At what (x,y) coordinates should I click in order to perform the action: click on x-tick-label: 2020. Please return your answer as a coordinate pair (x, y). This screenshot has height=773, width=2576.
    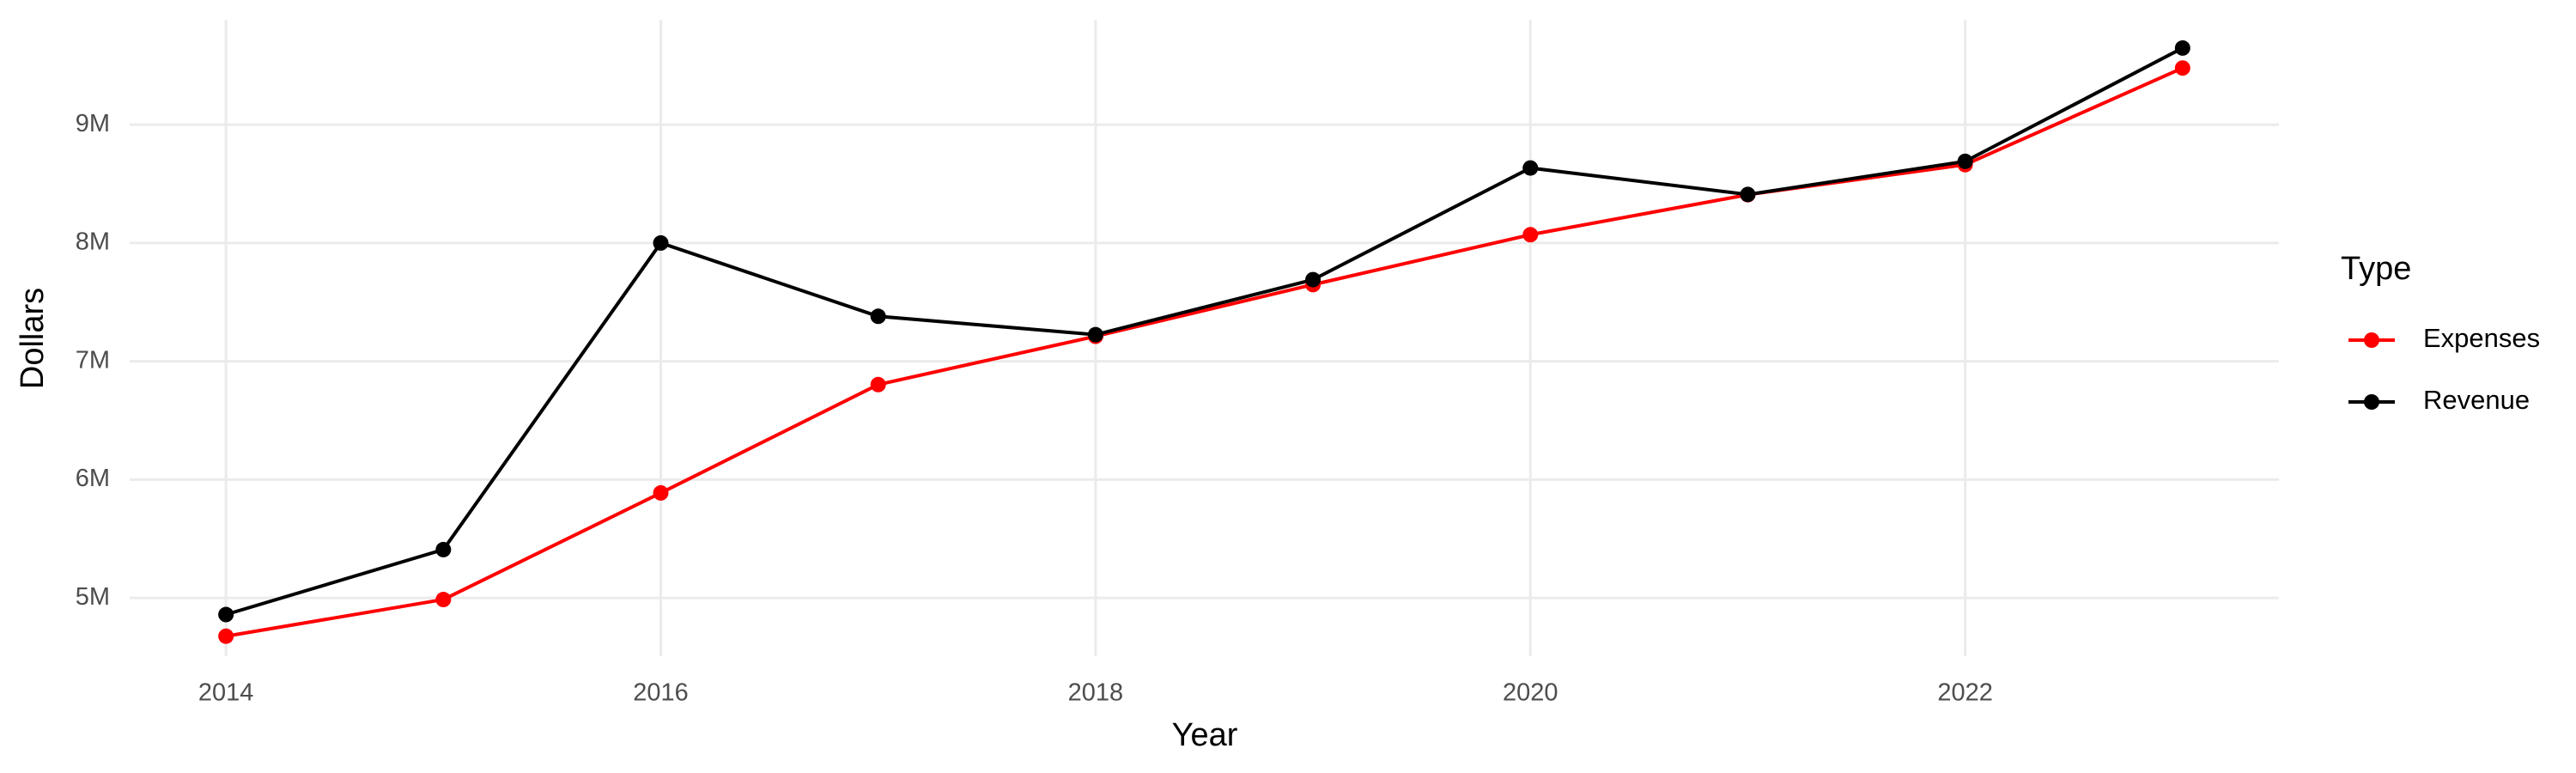
    Looking at the image, I should click on (1530, 693).